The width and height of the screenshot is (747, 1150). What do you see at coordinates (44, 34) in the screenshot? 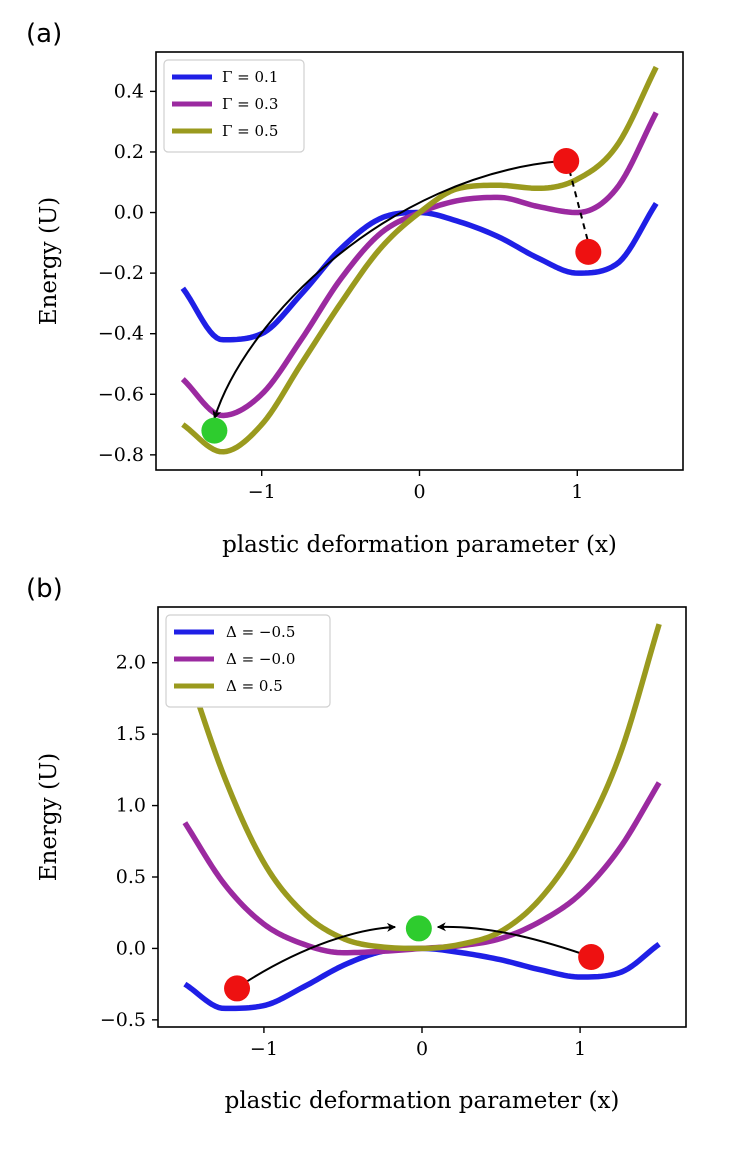
I see `panel-label-a: (a)` at bounding box center [44, 34].